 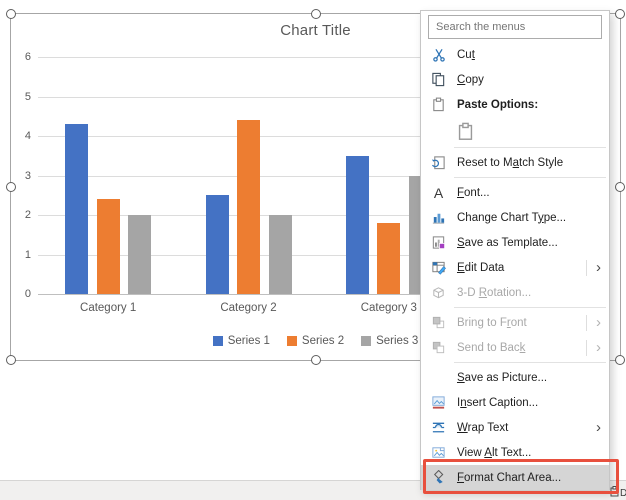 I want to click on y-axis-tick-label: 2, so click(x=27, y=215).